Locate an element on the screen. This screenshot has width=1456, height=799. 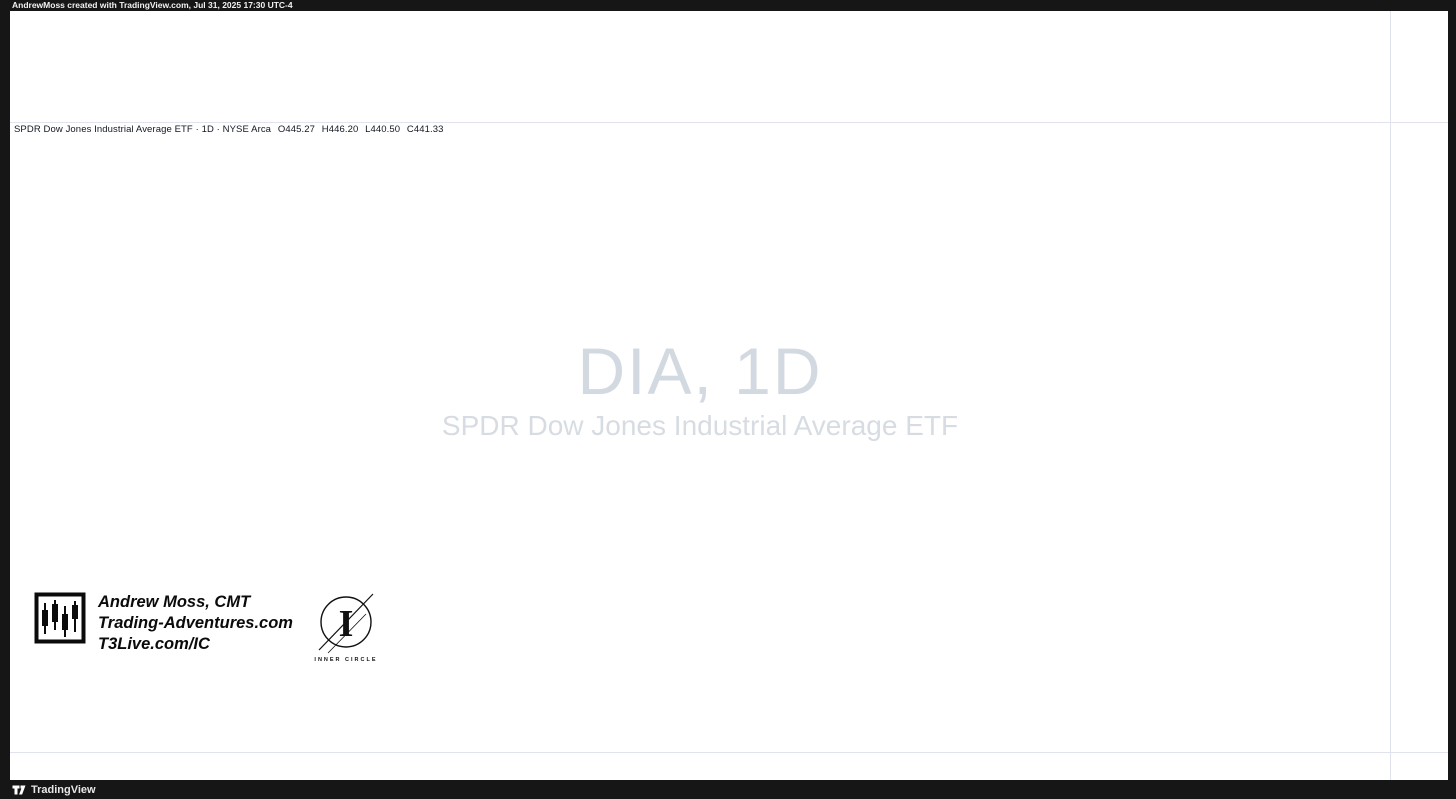
ohlc-high: H446.20 is located at coordinates (340, 129).